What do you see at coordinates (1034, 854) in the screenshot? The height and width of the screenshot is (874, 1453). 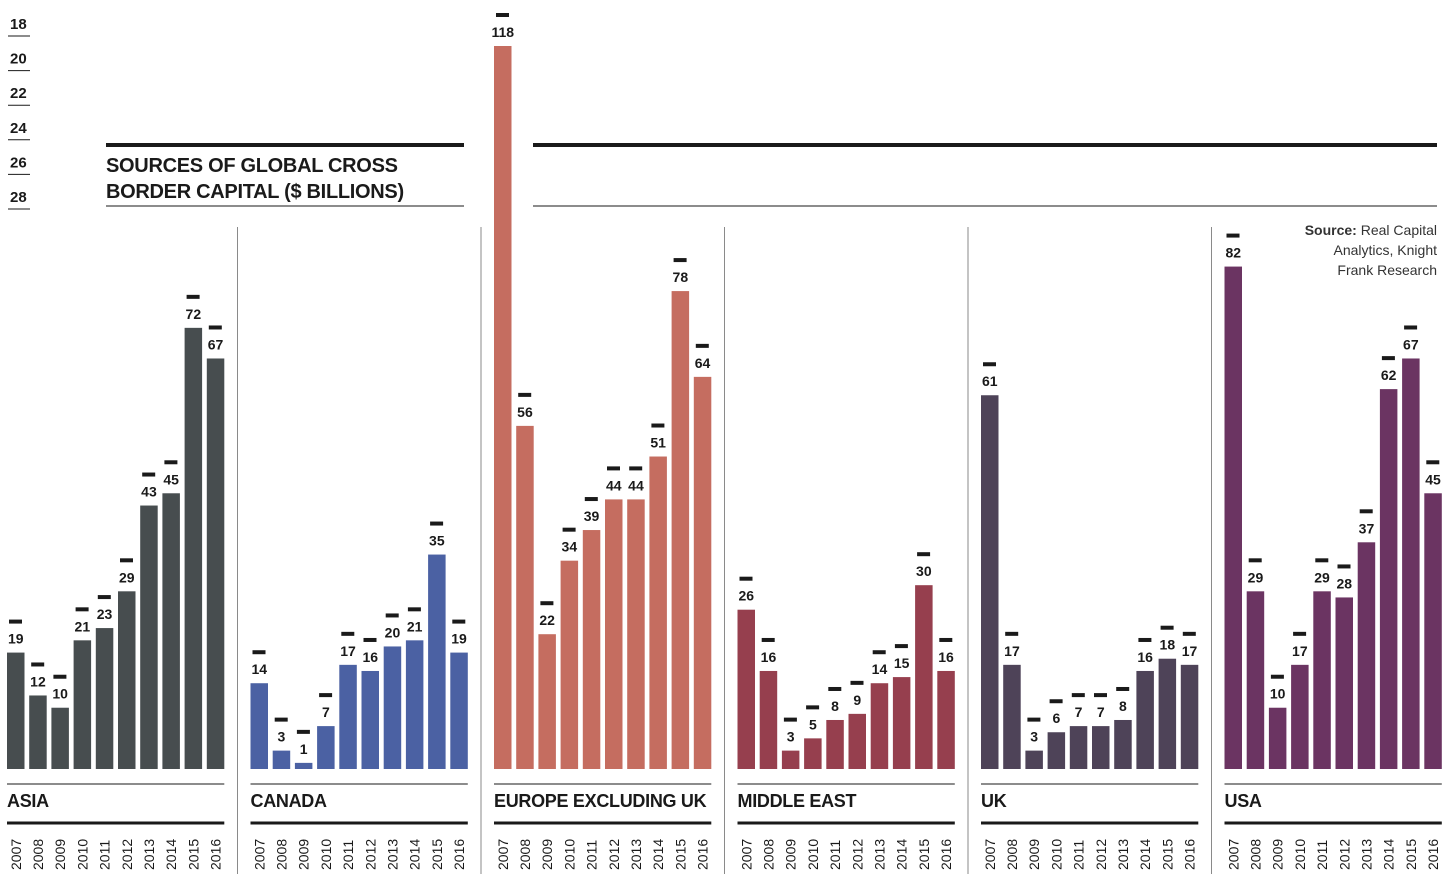 I see `year-label: 2009` at bounding box center [1034, 854].